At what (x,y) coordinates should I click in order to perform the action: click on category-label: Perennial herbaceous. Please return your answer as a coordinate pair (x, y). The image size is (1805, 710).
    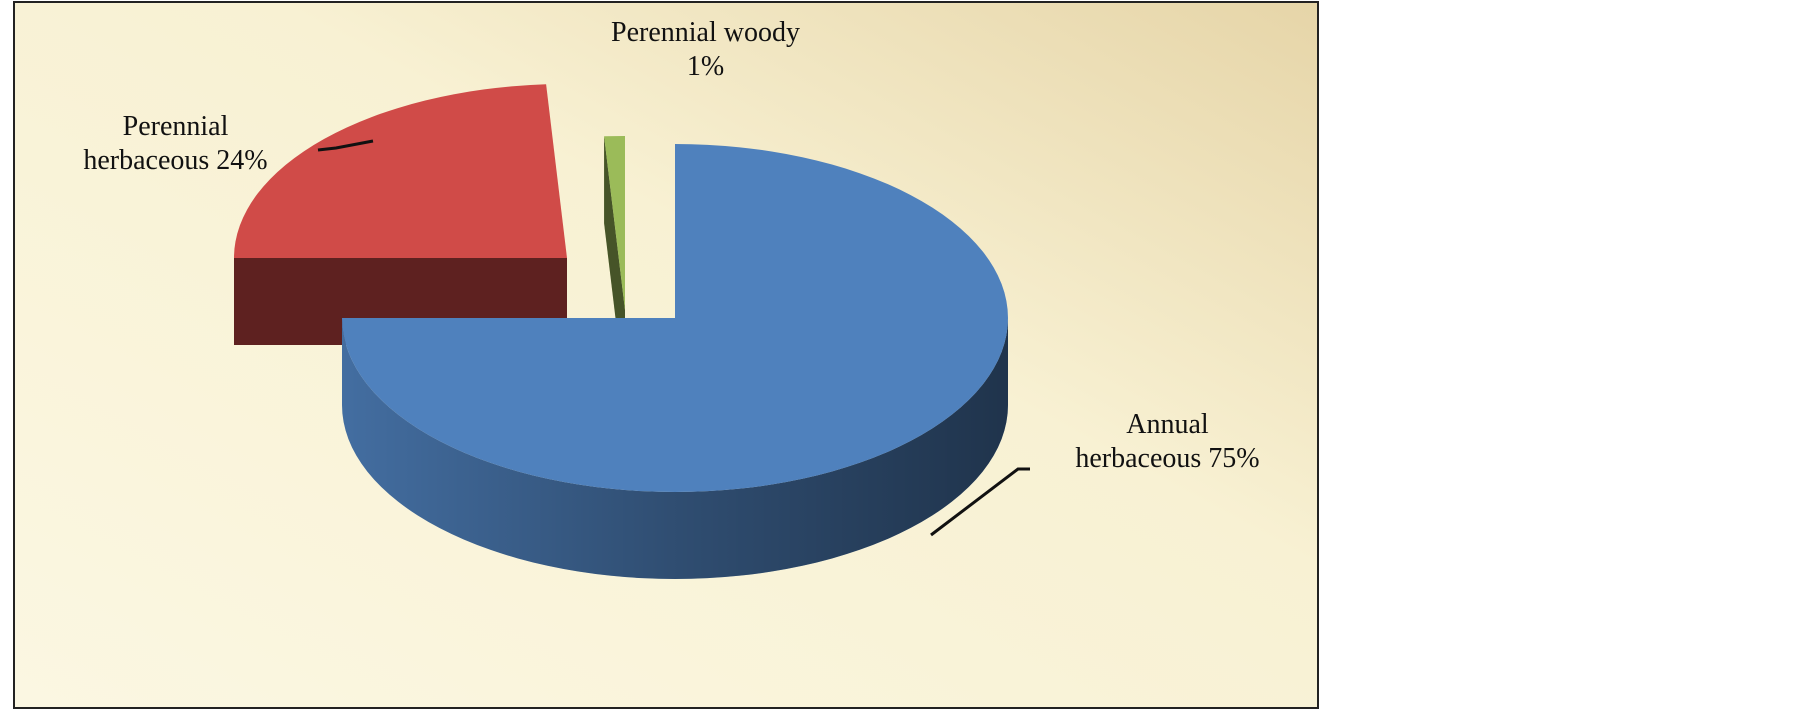
    Looking at the image, I should click on (156, 143).